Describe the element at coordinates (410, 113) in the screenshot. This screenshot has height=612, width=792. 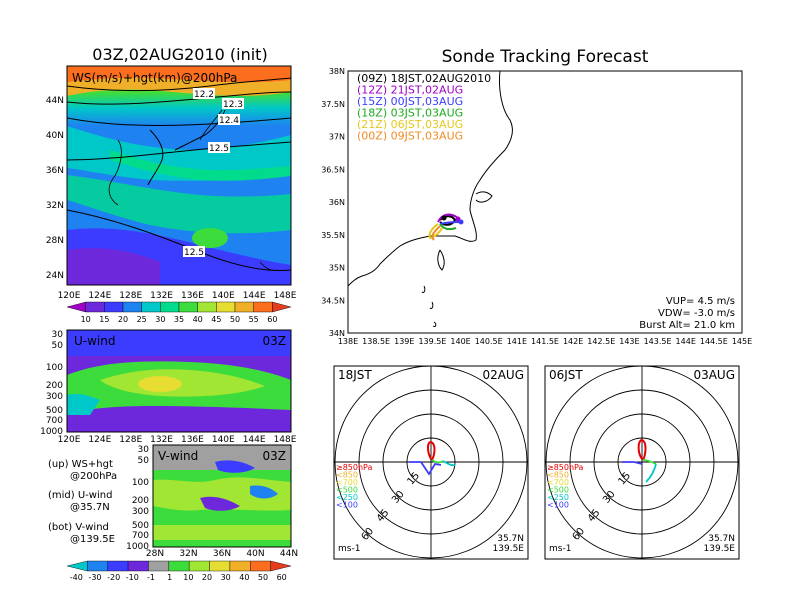
I see `launch-legend-entry: (18Z) 03JST,03AUG` at that location.